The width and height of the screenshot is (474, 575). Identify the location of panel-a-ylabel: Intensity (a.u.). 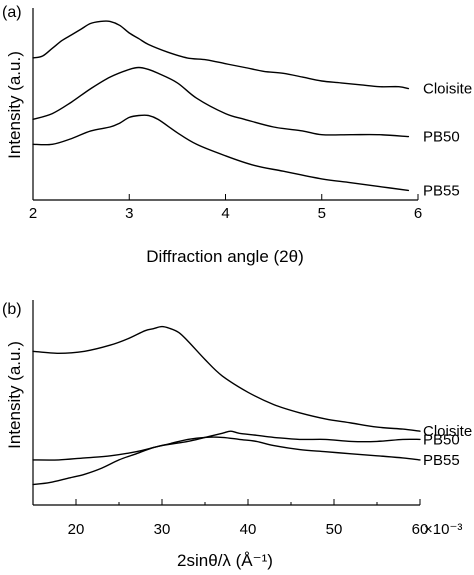
(14, 105).